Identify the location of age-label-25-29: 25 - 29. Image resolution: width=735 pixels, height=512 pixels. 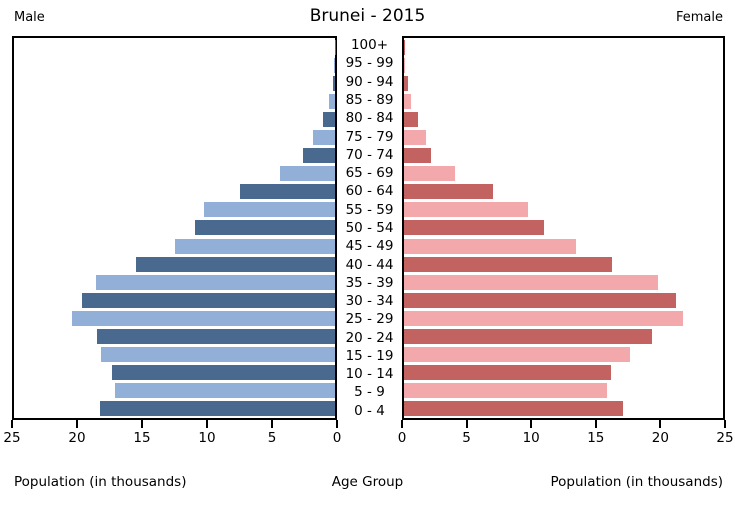
(369, 319).